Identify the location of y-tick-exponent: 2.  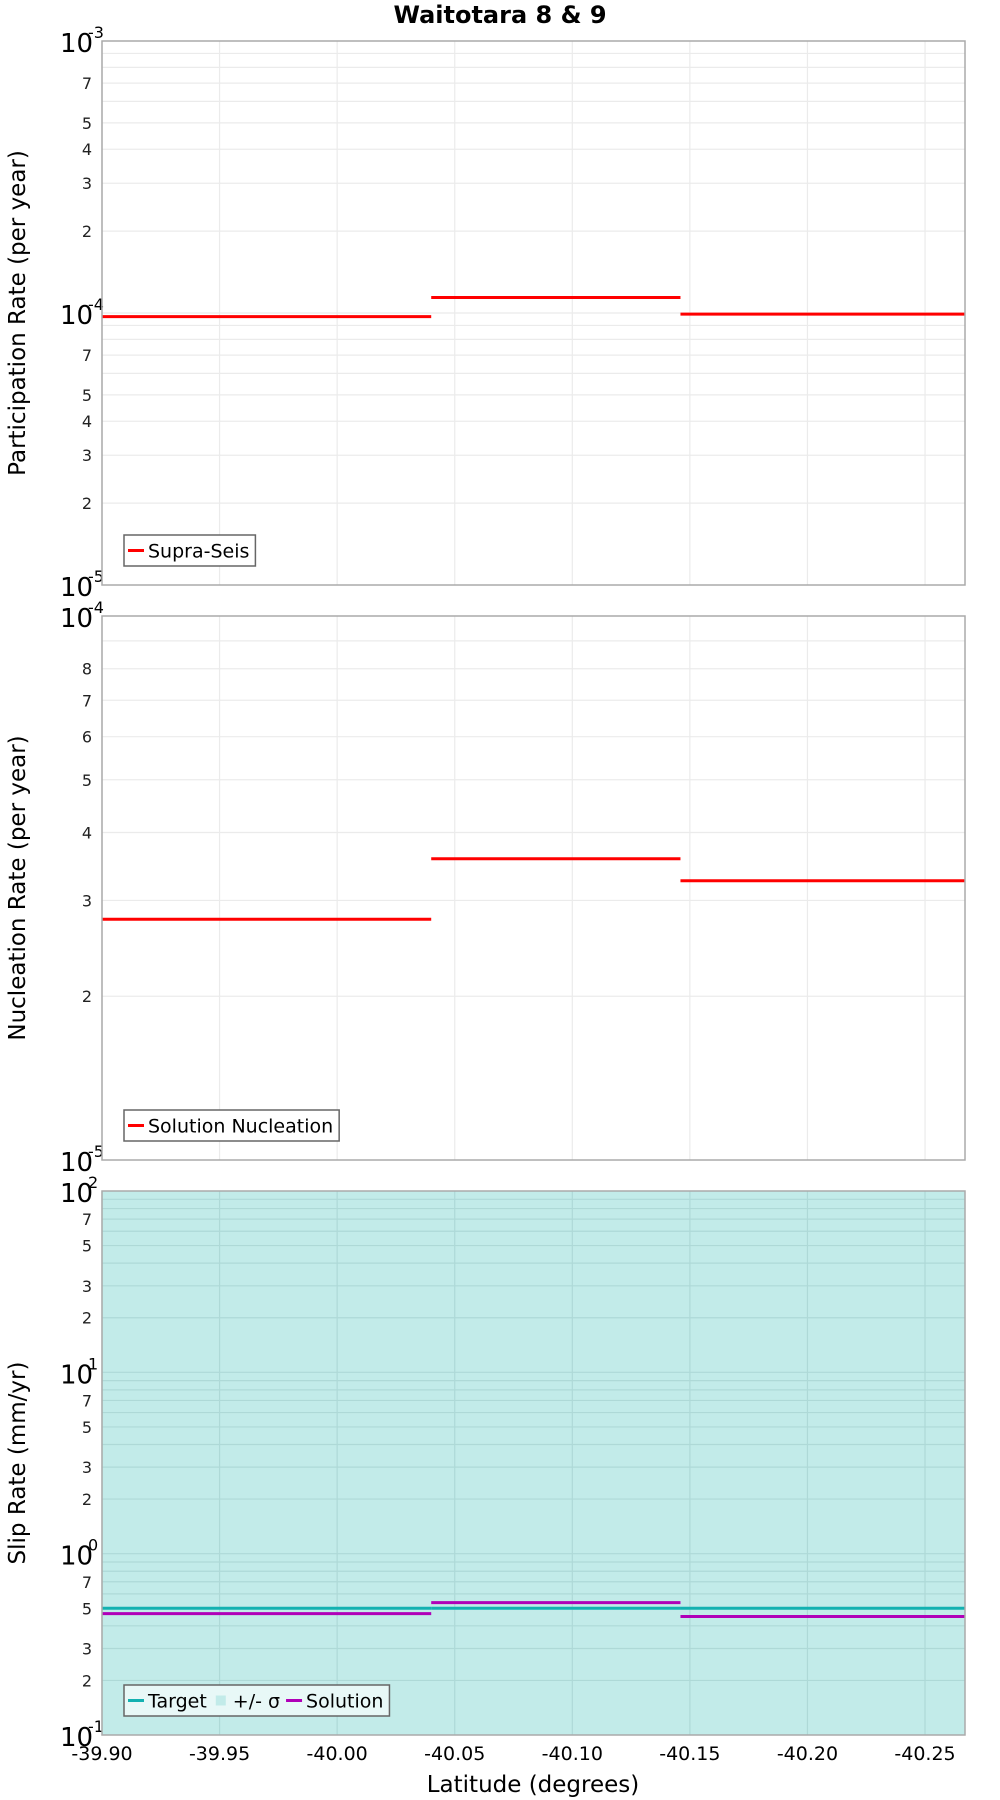
(93, 1182).